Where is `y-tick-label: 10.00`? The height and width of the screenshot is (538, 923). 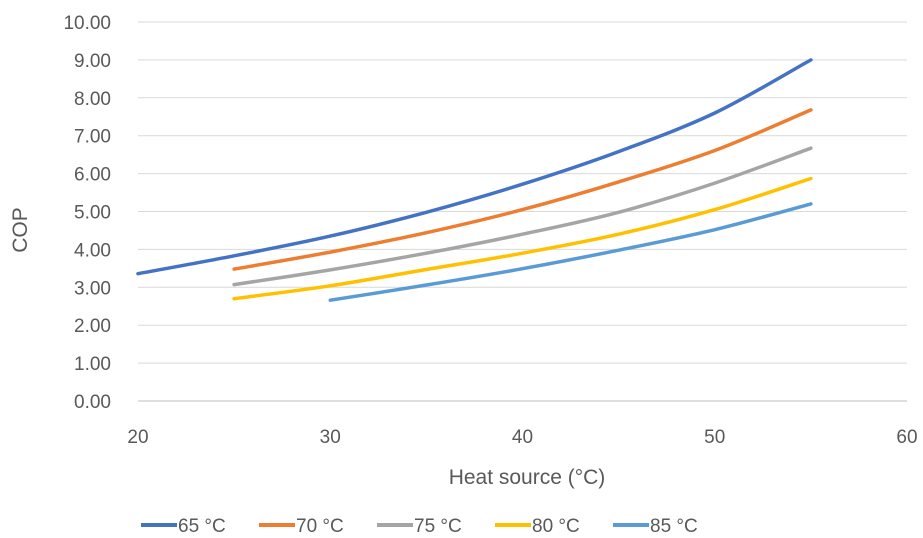 y-tick-label: 10.00 is located at coordinates (87, 23).